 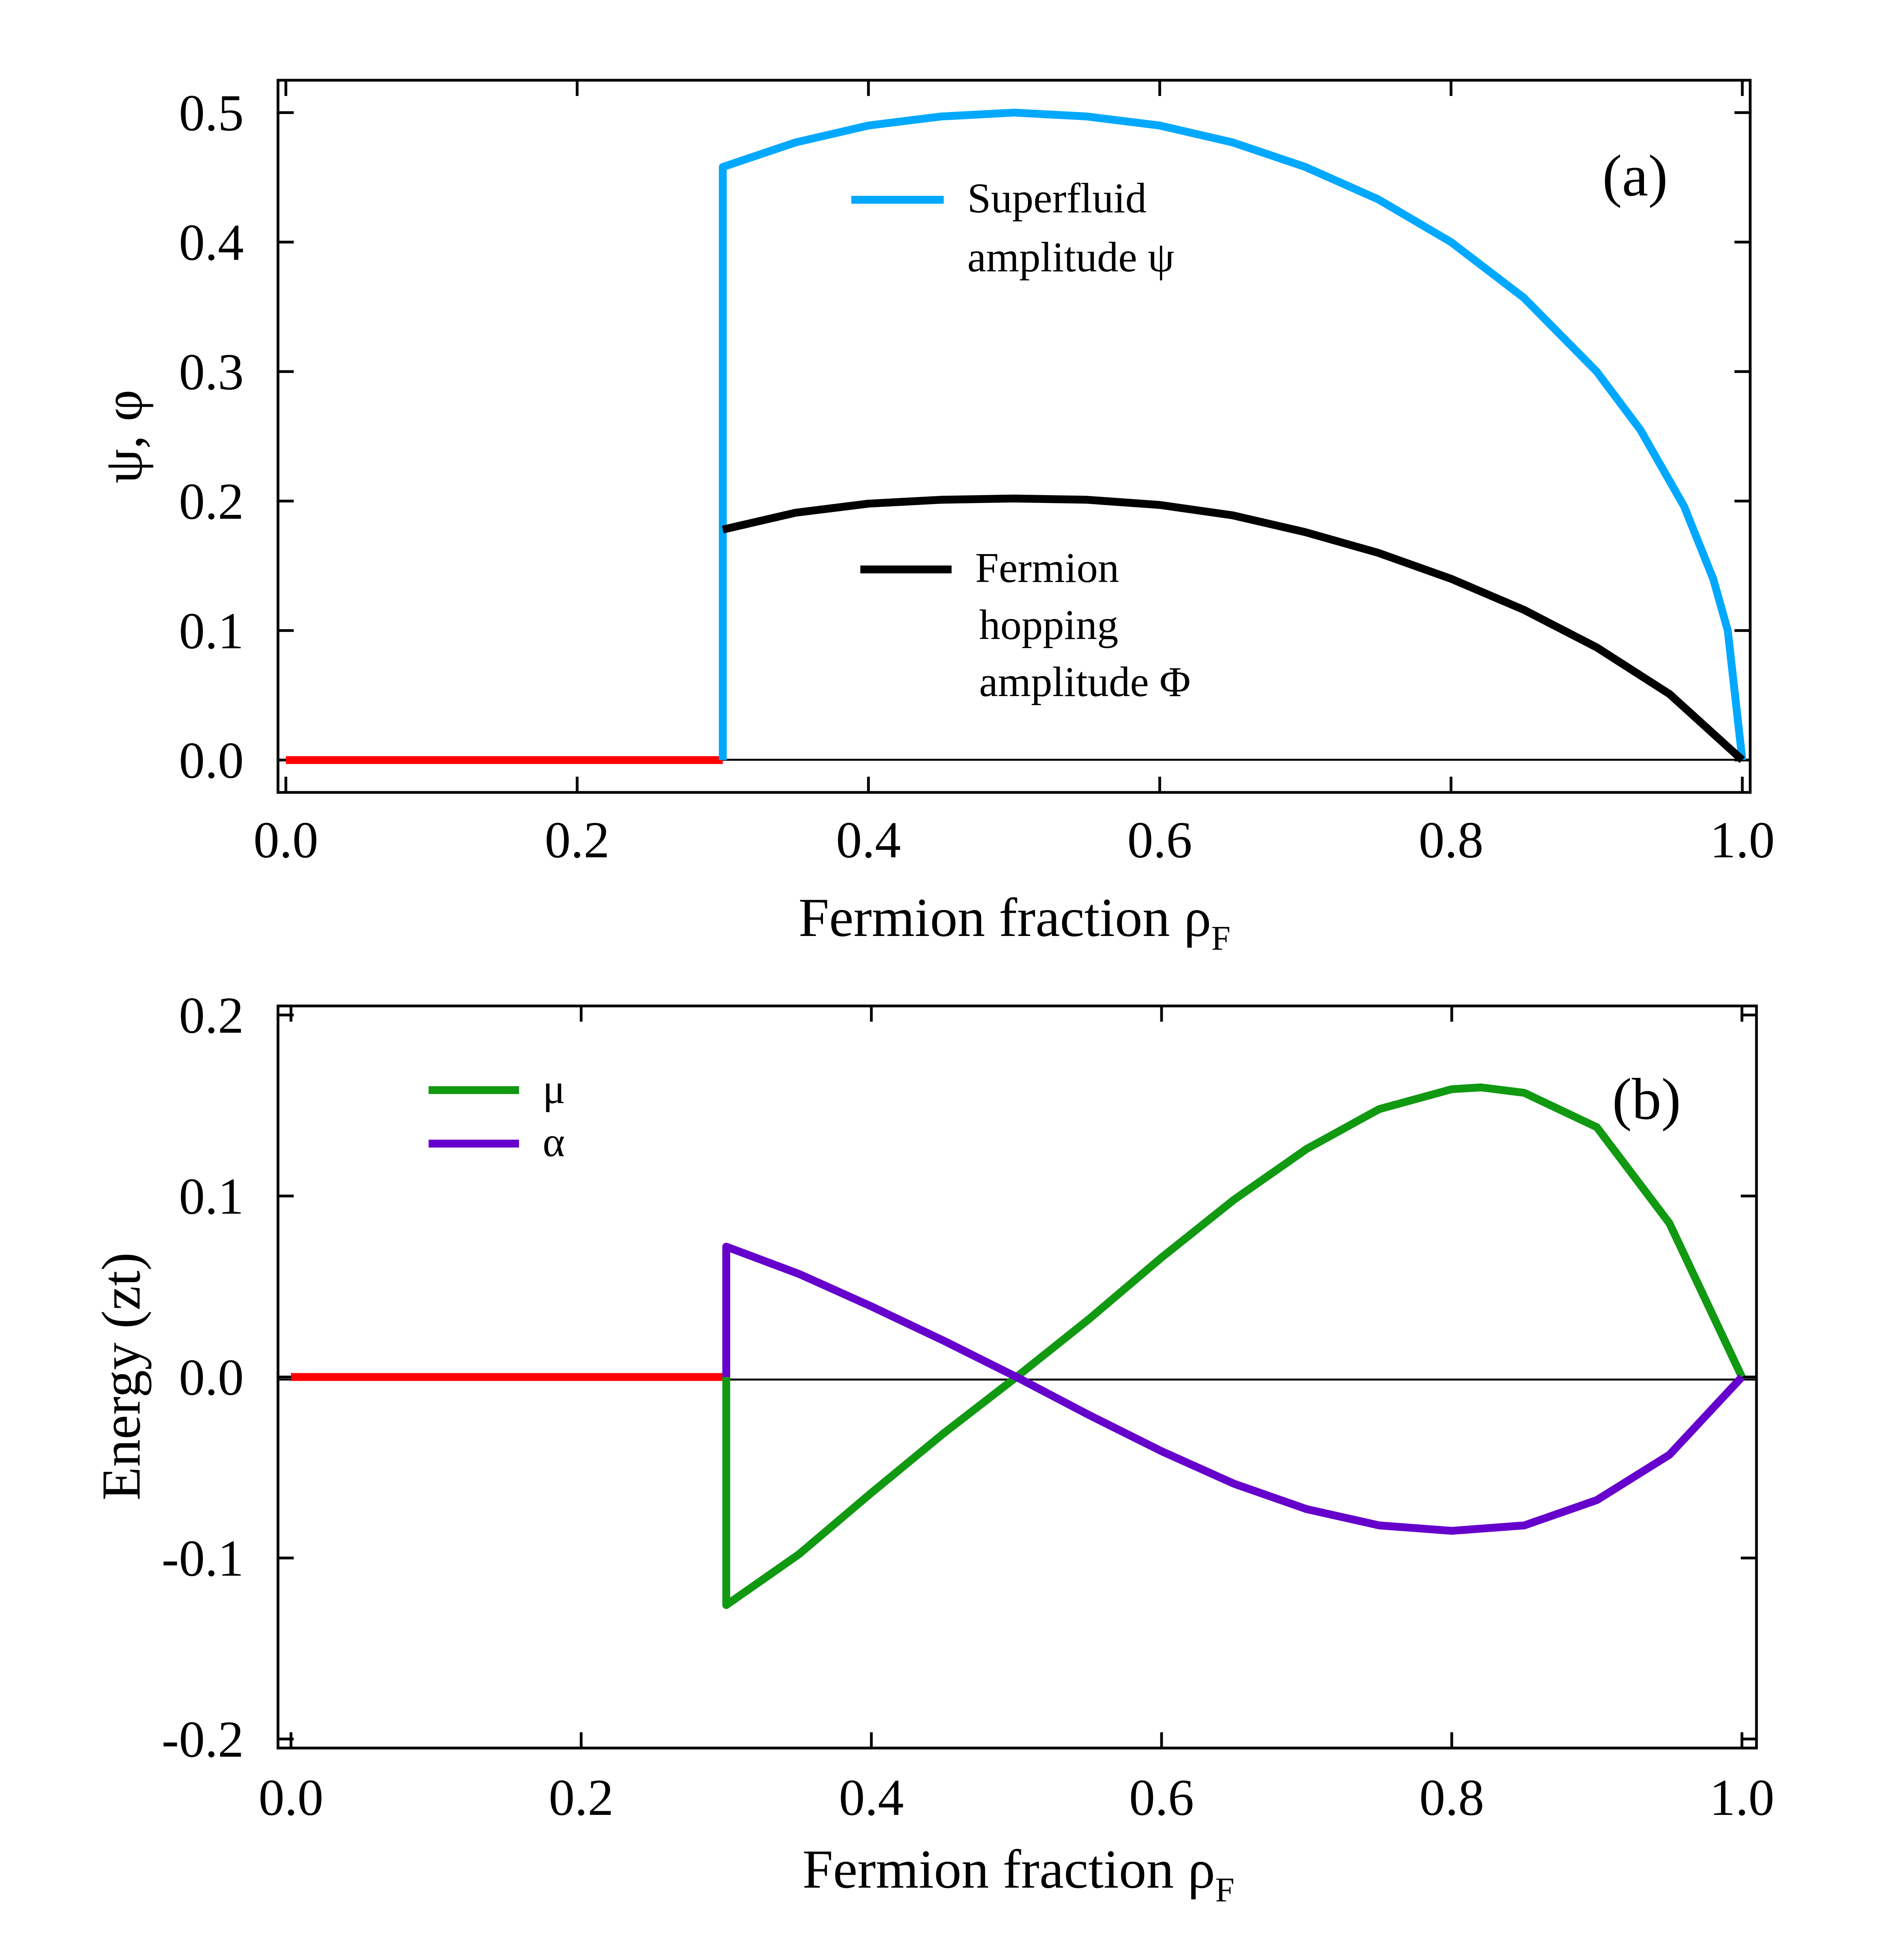 I want to click on legend-fermion-line1: Fermion, so click(x=1047, y=568).